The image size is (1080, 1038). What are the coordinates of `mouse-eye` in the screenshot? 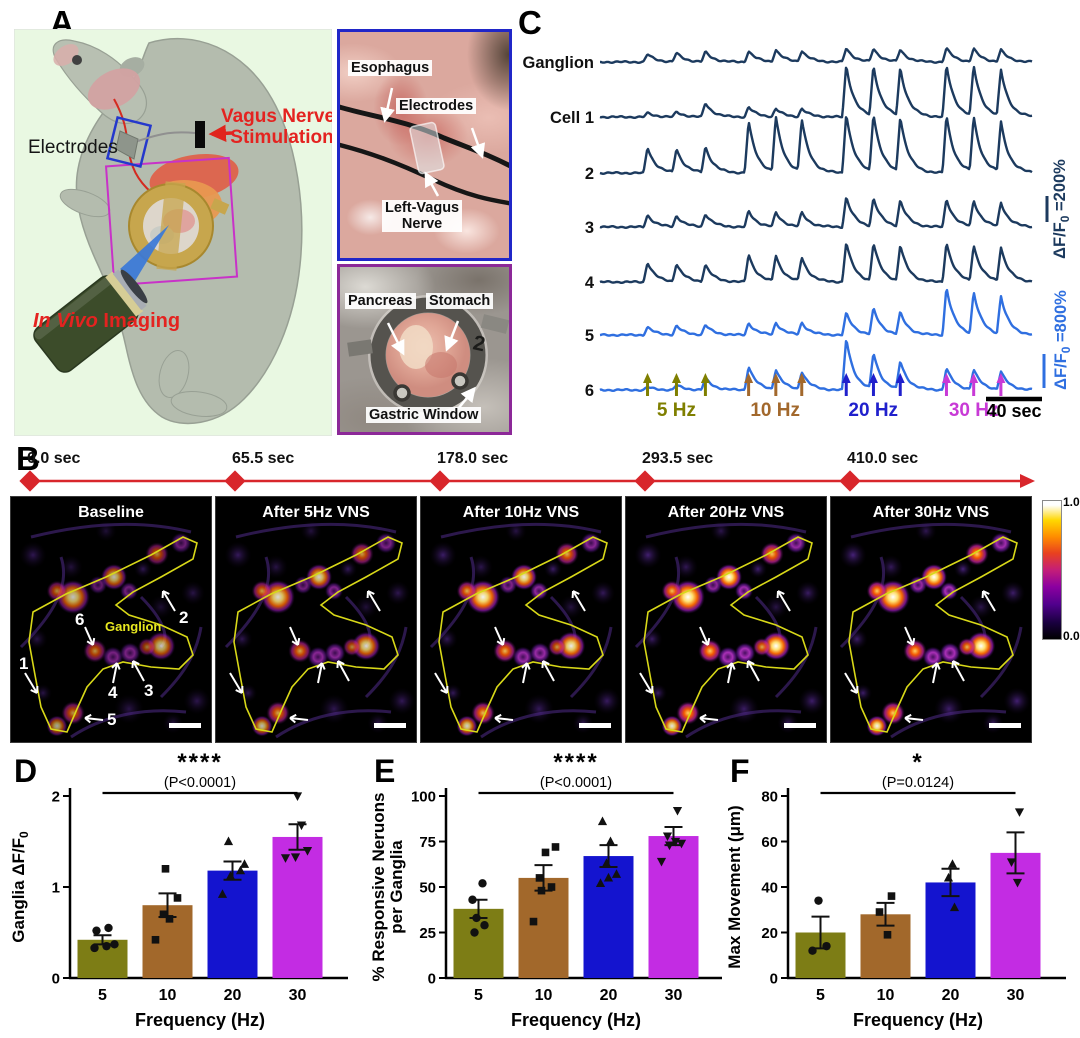 It's located at (77, 60).